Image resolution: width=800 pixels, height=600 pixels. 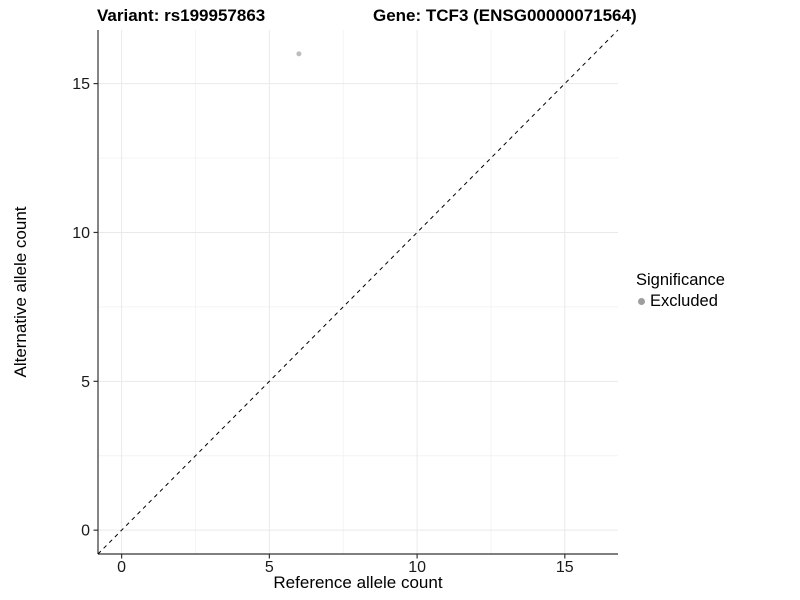 I want to click on legend-item-excluded: Excluded, so click(x=680, y=301).